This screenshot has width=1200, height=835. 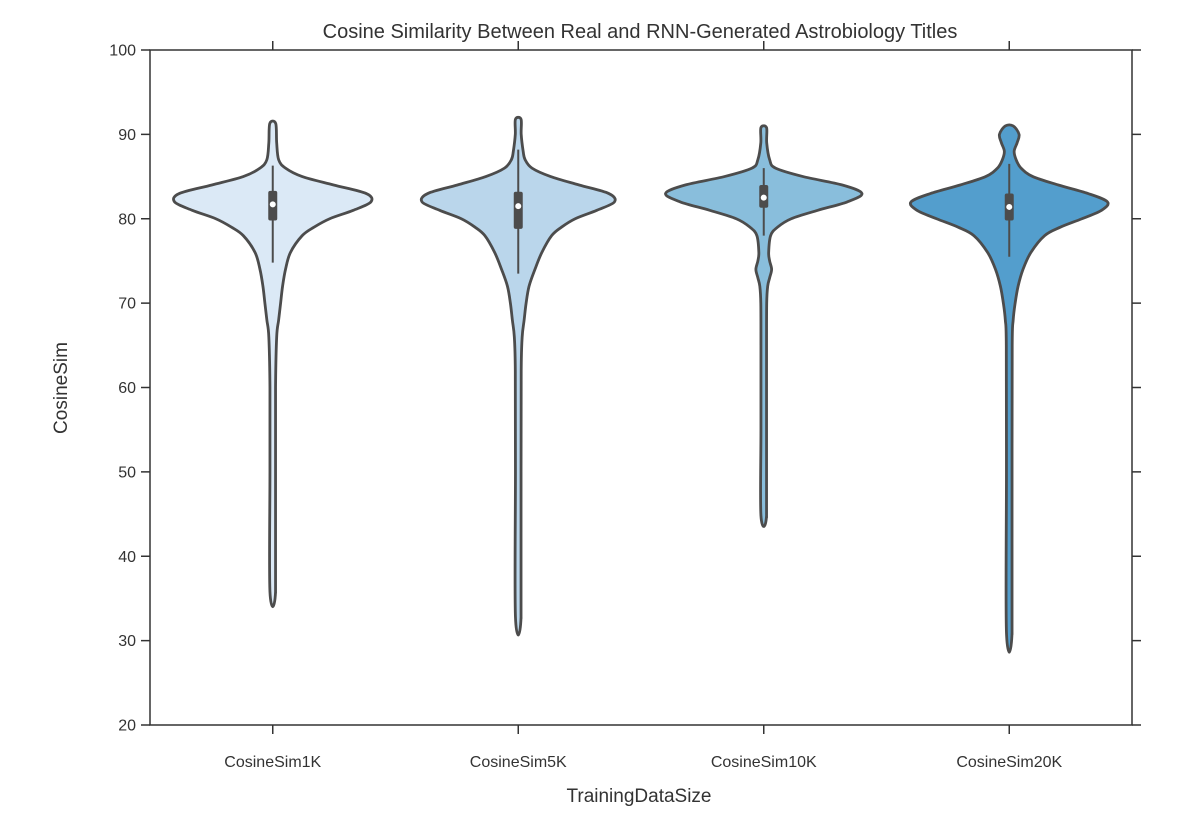 I want to click on y-tick-label: 40, so click(x=127, y=557).